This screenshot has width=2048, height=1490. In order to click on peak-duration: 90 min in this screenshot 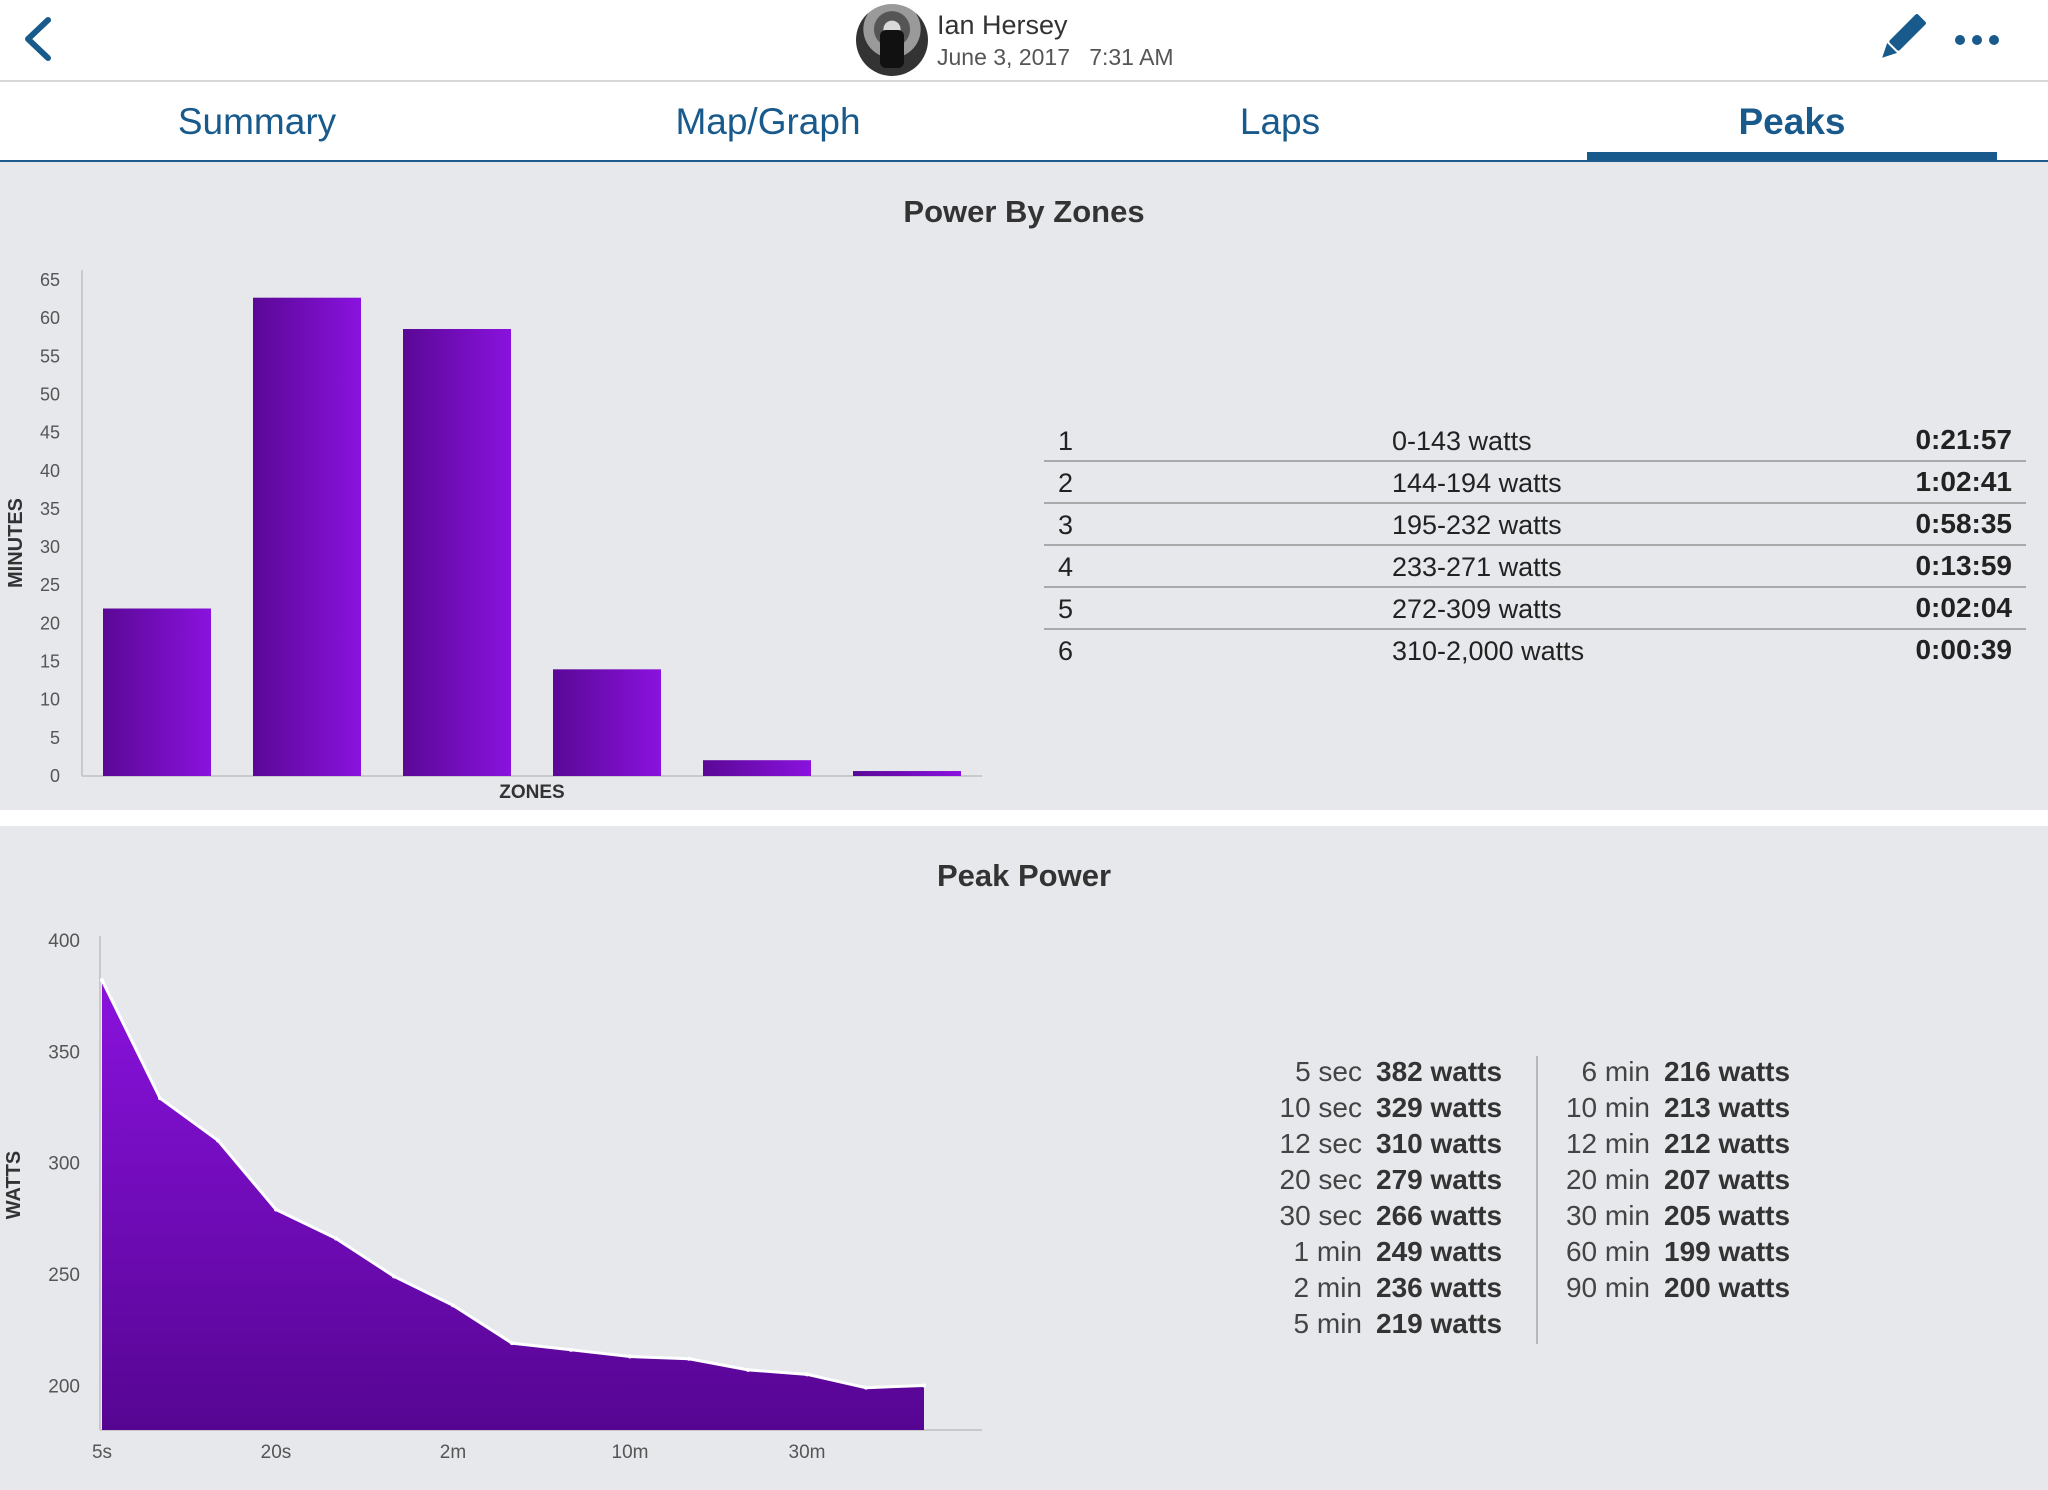, I will do `click(1607, 1287)`.